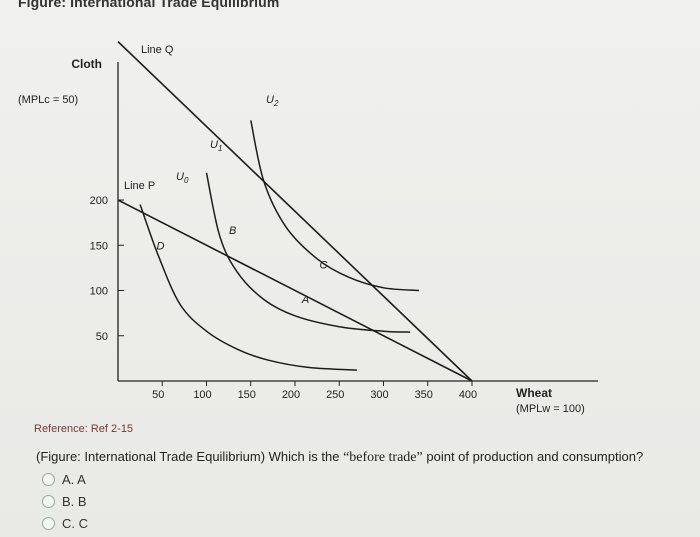 This screenshot has height=537, width=700. I want to click on indifference-curve-u2, so click(334, 206).